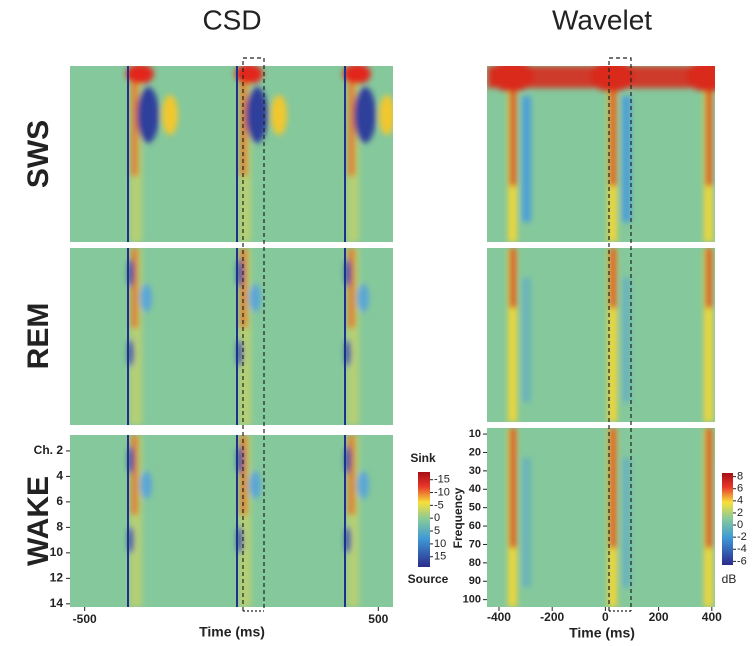 The image size is (753, 646). What do you see at coordinates (740, 489) in the screenshot?
I see `colorbar-tick-label: 6` at bounding box center [740, 489].